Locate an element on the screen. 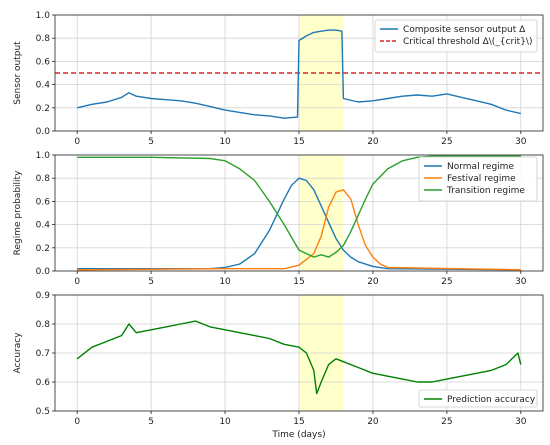 Image resolution: width=550 pixels, height=445 pixels. legend-label: Critical threshold Δ\(_{crit}\) is located at coordinates (467, 42).